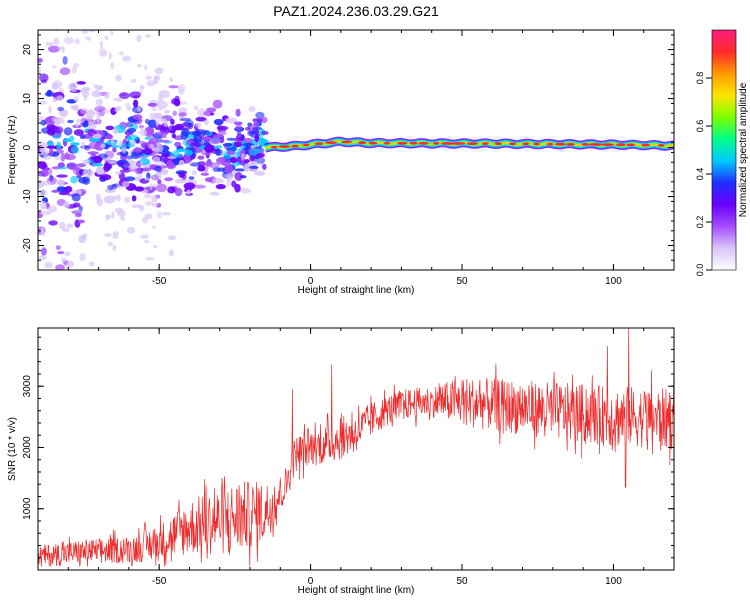  I want to click on colorbar-tick-label: 0.2, so click(700, 222).